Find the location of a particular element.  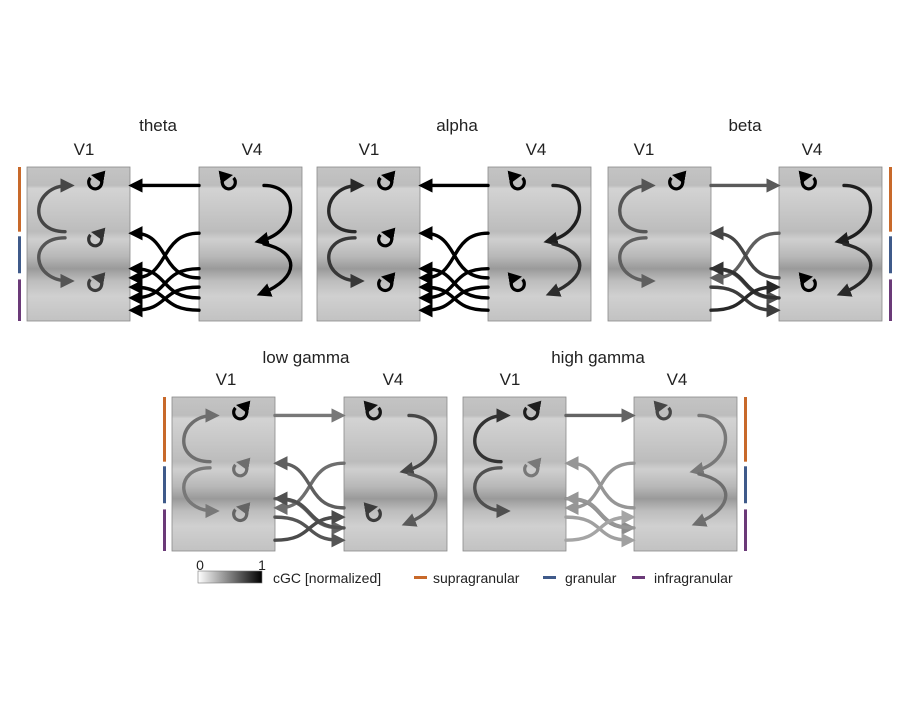

granular-swatch is located at coordinates (549, 577).